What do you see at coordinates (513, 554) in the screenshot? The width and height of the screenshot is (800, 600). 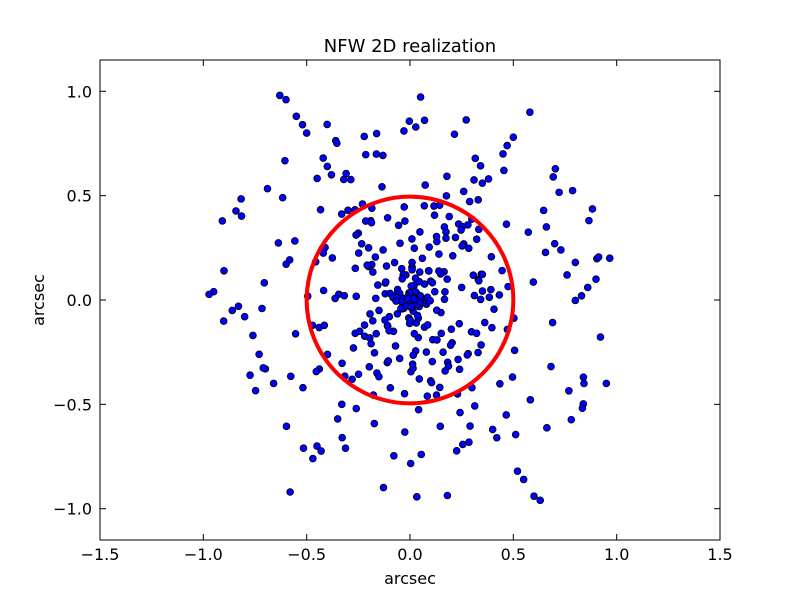 I see `x-tick-label: 0.5` at bounding box center [513, 554].